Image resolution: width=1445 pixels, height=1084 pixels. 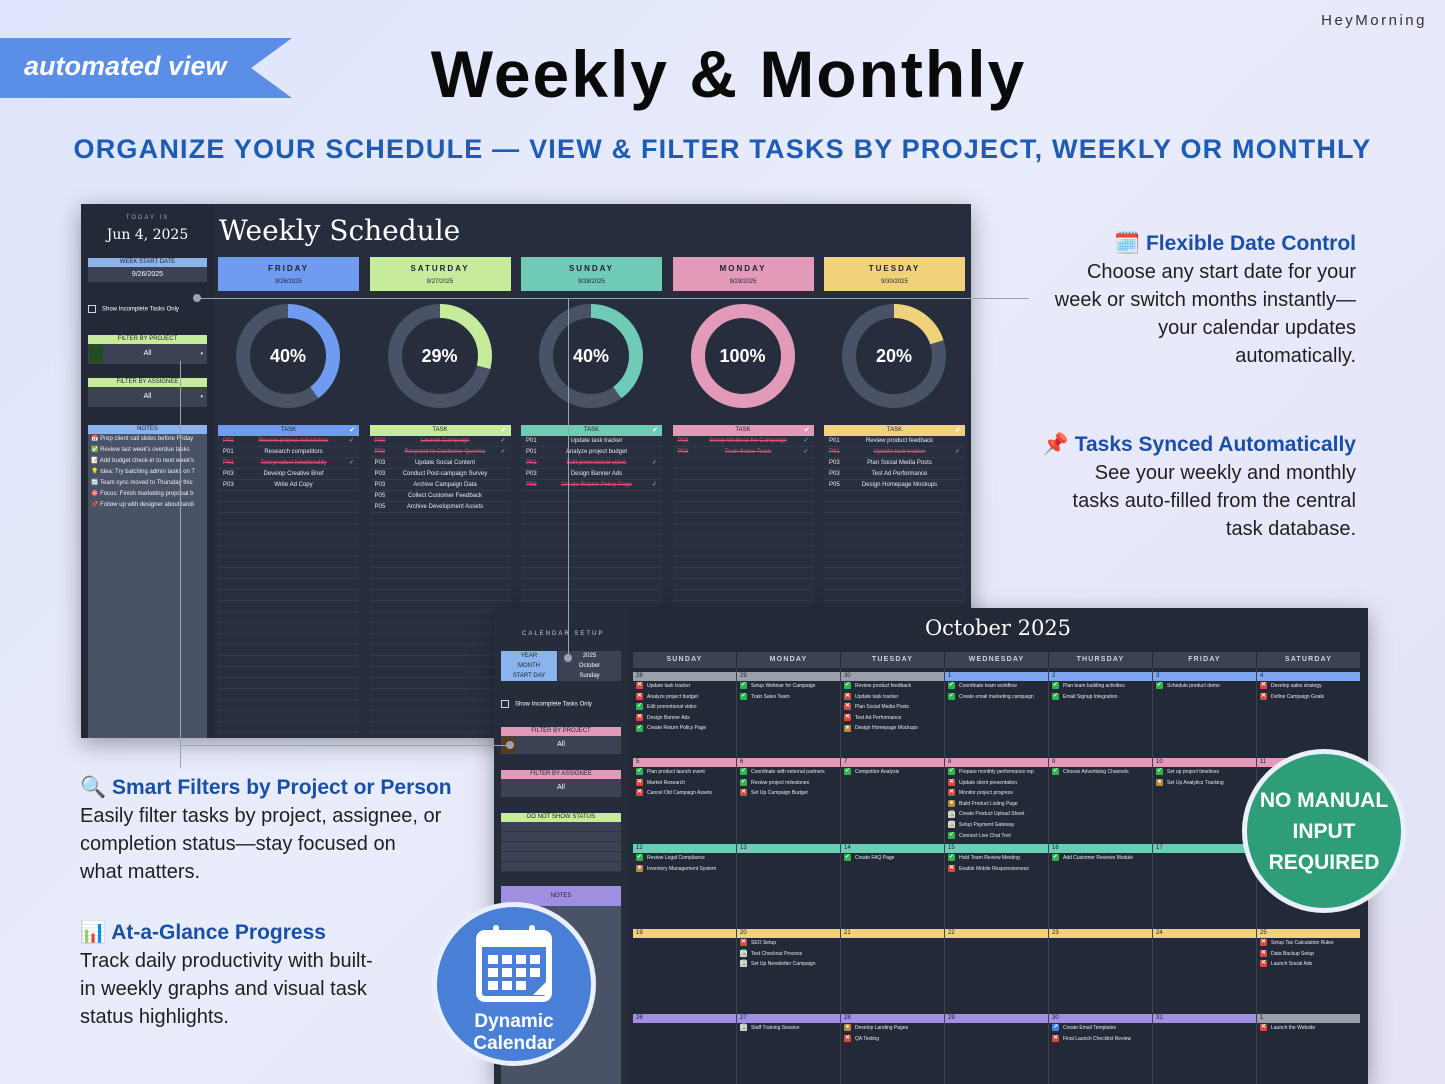 What do you see at coordinates (440, 474) in the screenshot?
I see `task-row: P03 Conduct Post-campaign Survey` at bounding box center [440, 474].